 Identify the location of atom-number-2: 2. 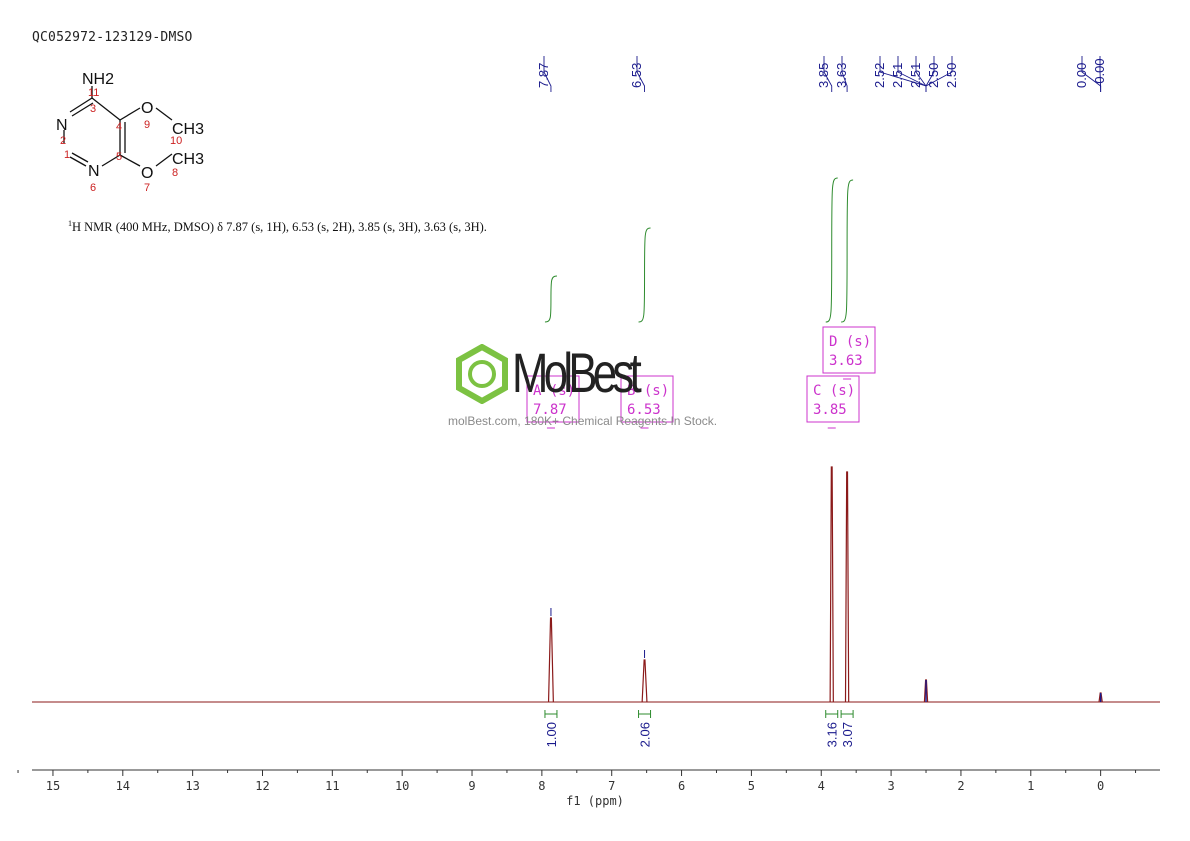
(63, 141).